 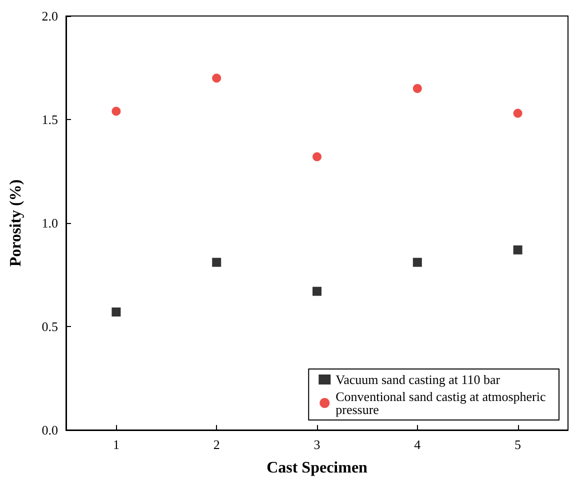 What do you see at coordinates (443, 403) in the screenshot?
I see `legend-label: Conventional sand castig at atmospheric pressure` at bounding box center [443, 403].